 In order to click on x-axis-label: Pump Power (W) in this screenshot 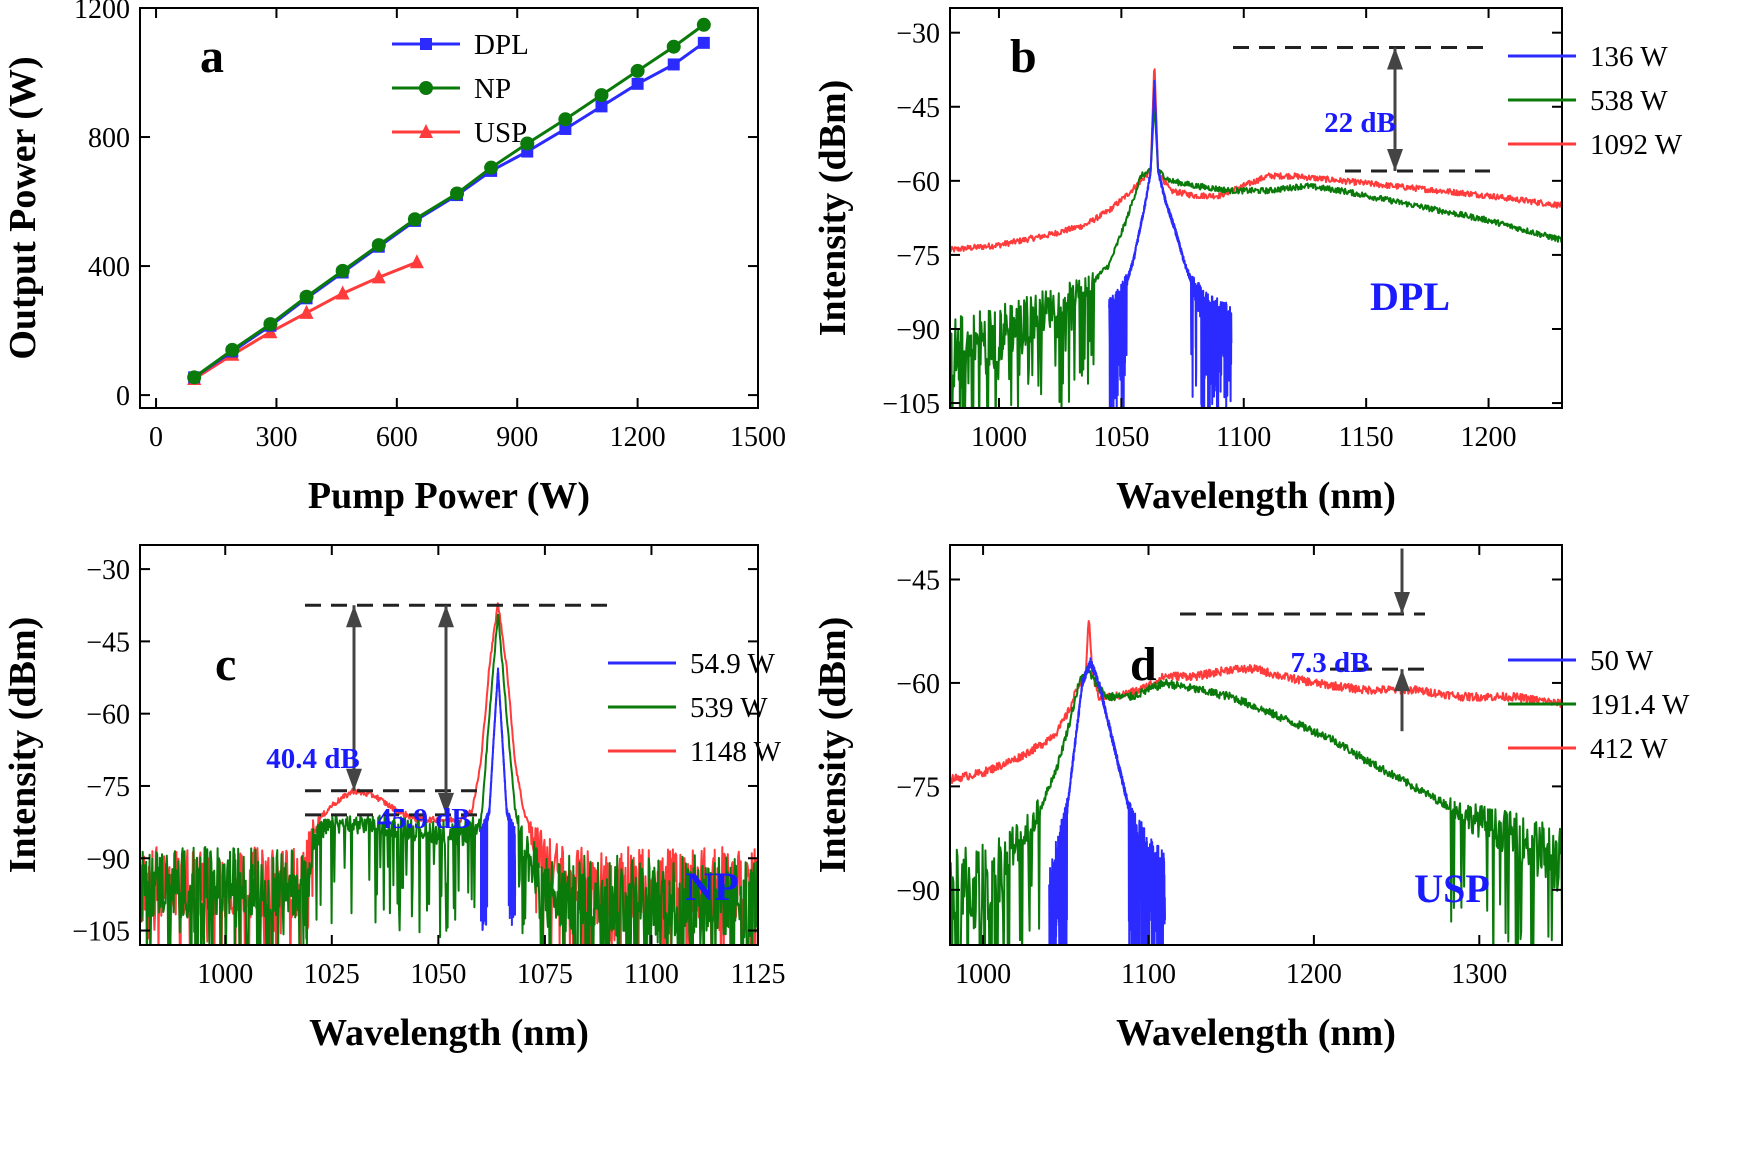, I will do `click(449, 496)`.